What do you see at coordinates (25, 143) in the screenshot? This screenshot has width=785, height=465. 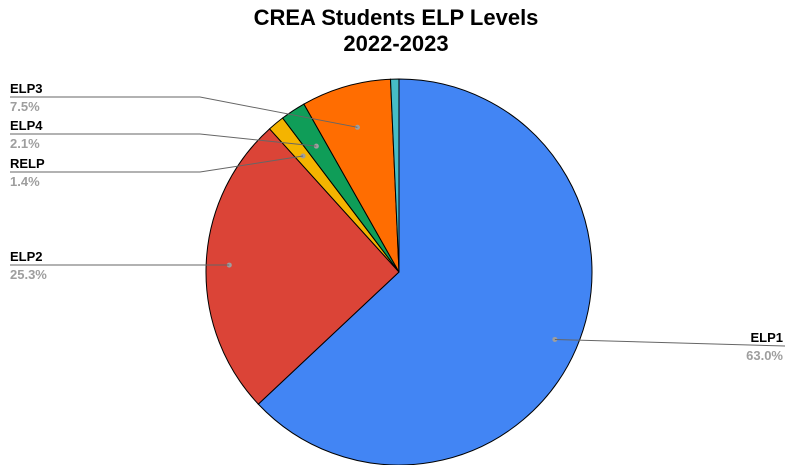 I see `slice-value-elp4: 2.1%` at bounding box center [25, 143].